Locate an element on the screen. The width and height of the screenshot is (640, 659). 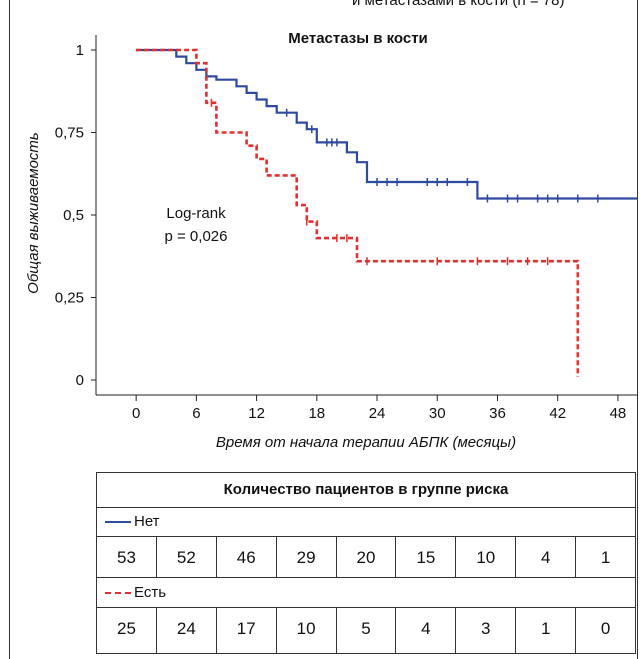
risk-legend-net: Нет is located at coordinates (366, 522).